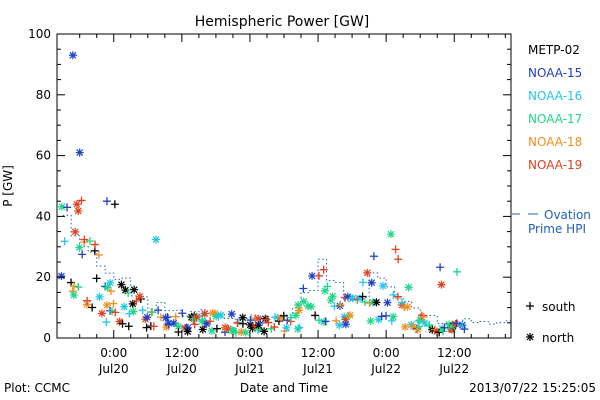 The height and width of the screenshot is (400, 600). I want to click on ovation-legend-label-2: Prime HPI, so click(557, 229).